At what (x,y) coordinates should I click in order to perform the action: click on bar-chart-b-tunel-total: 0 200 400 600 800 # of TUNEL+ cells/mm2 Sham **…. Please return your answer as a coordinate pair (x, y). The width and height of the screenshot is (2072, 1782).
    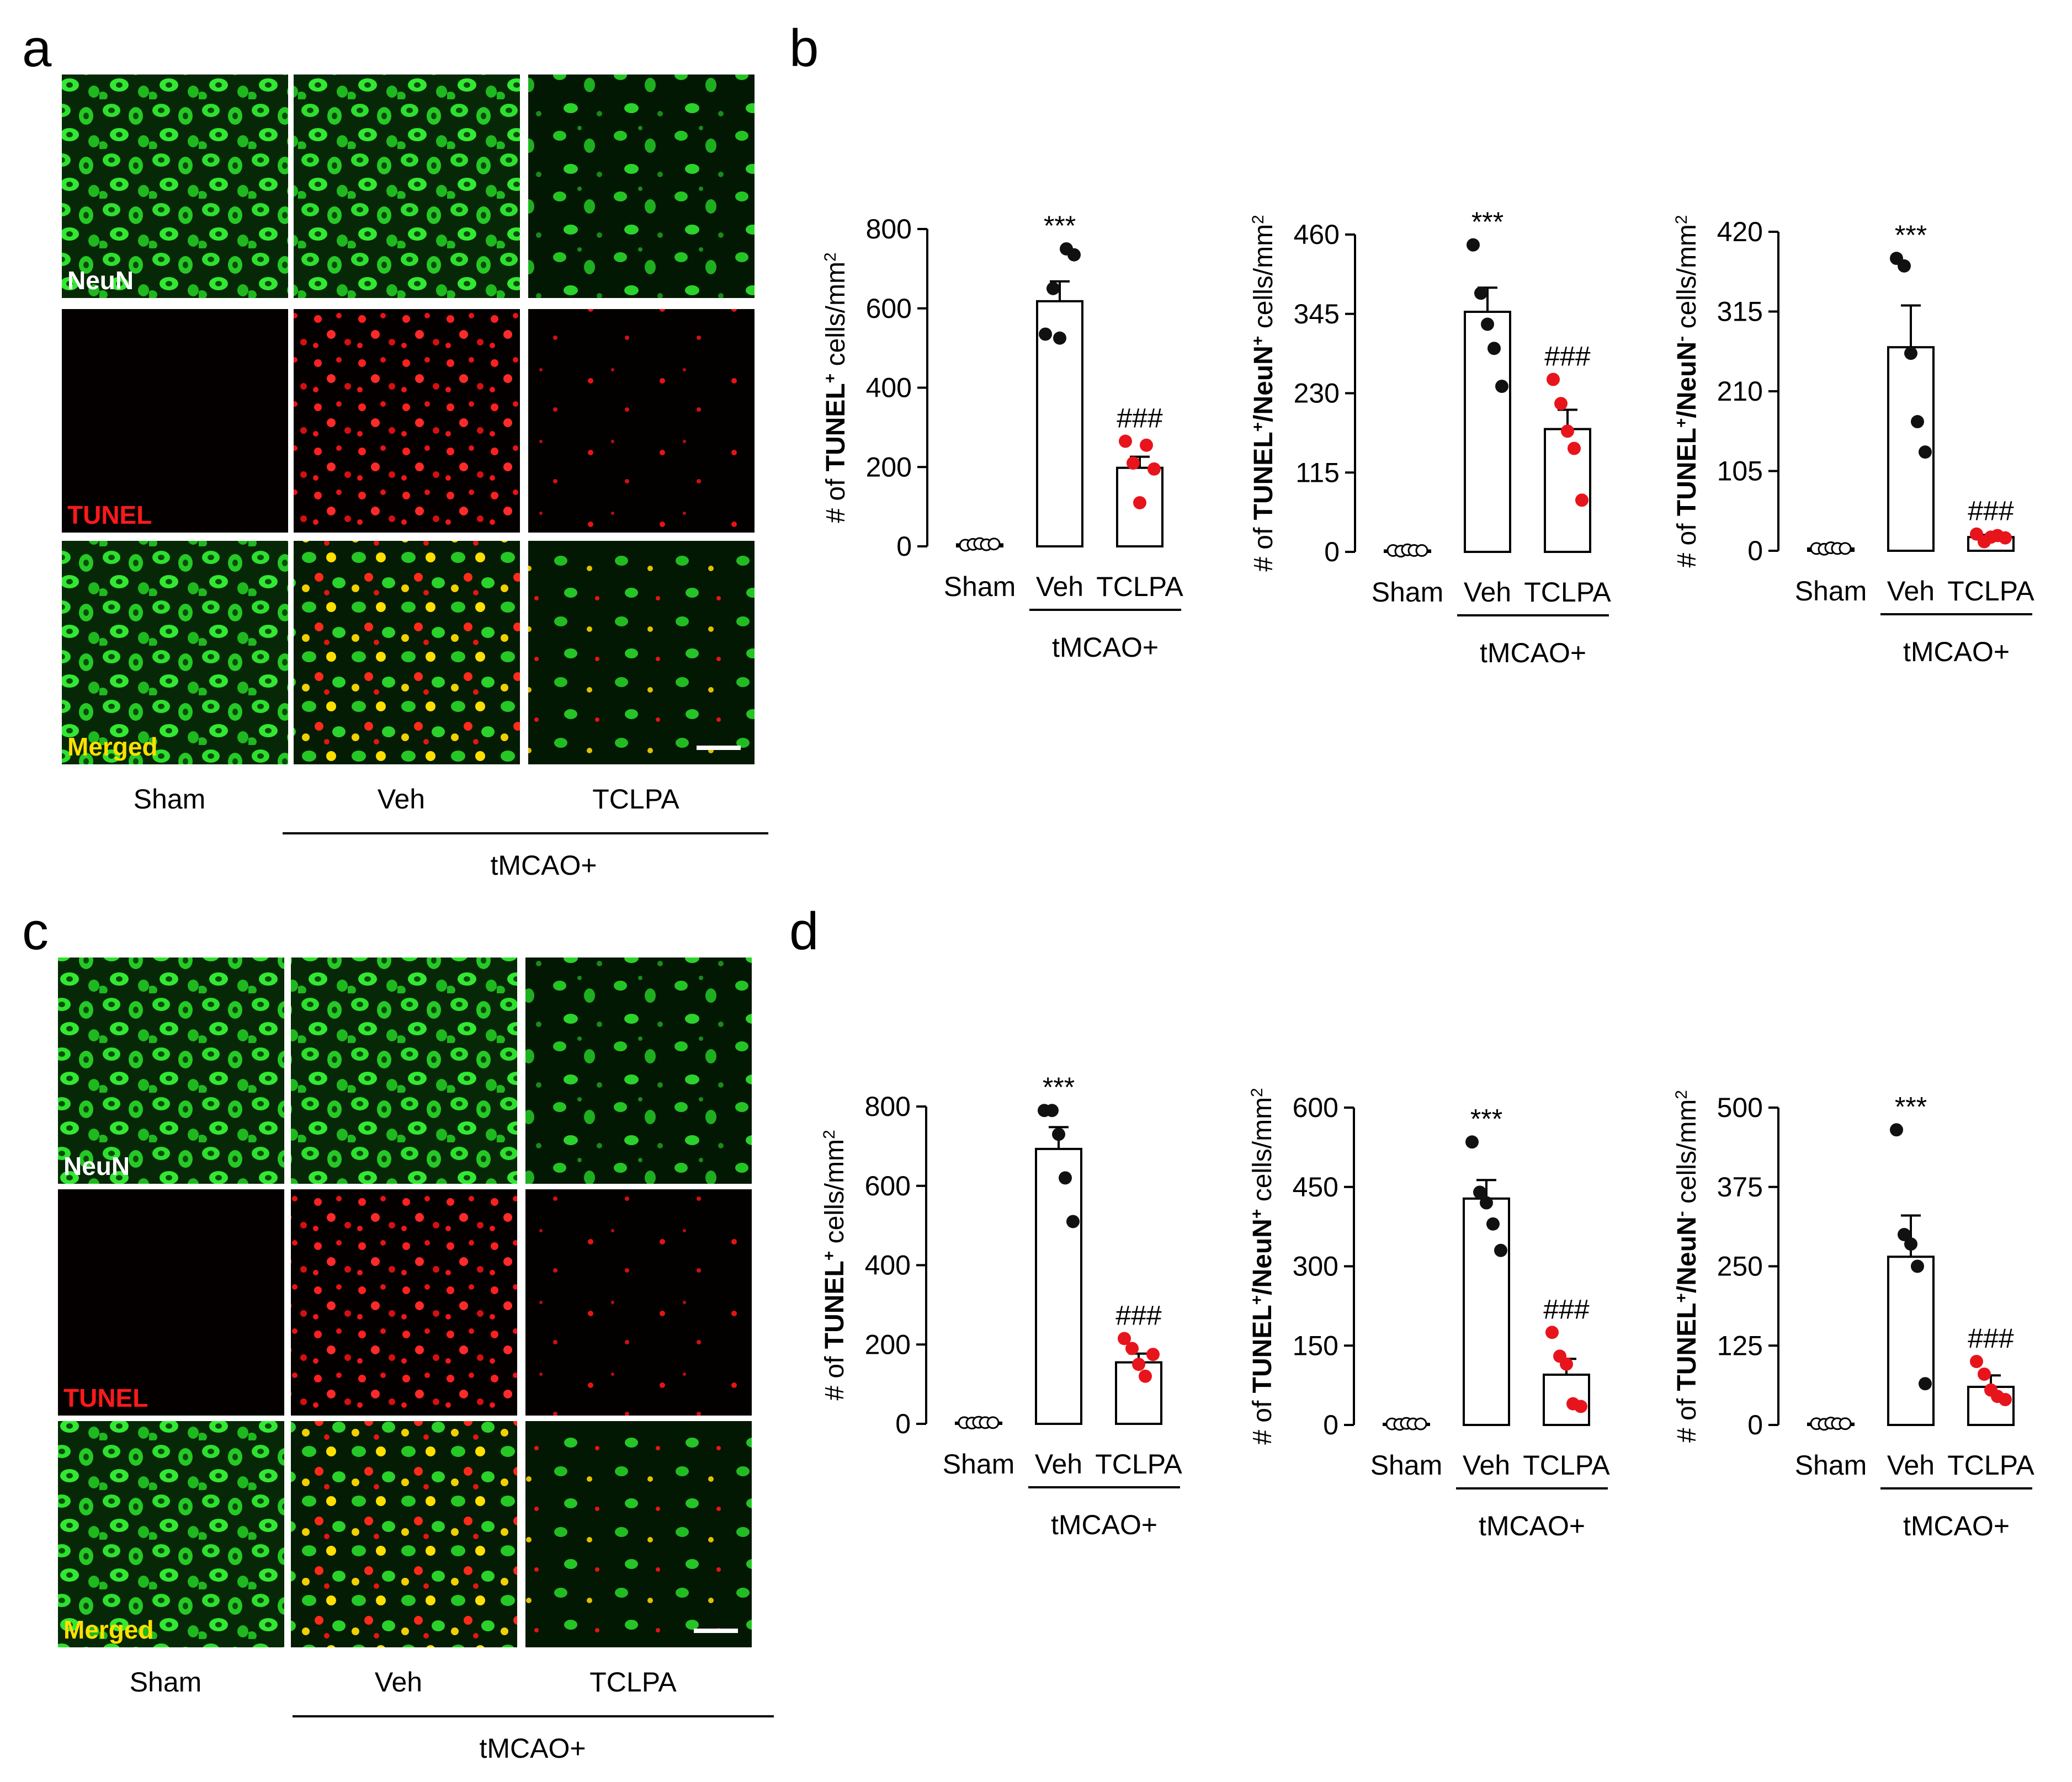
    Looking at the image, I should click on (1002, 436).